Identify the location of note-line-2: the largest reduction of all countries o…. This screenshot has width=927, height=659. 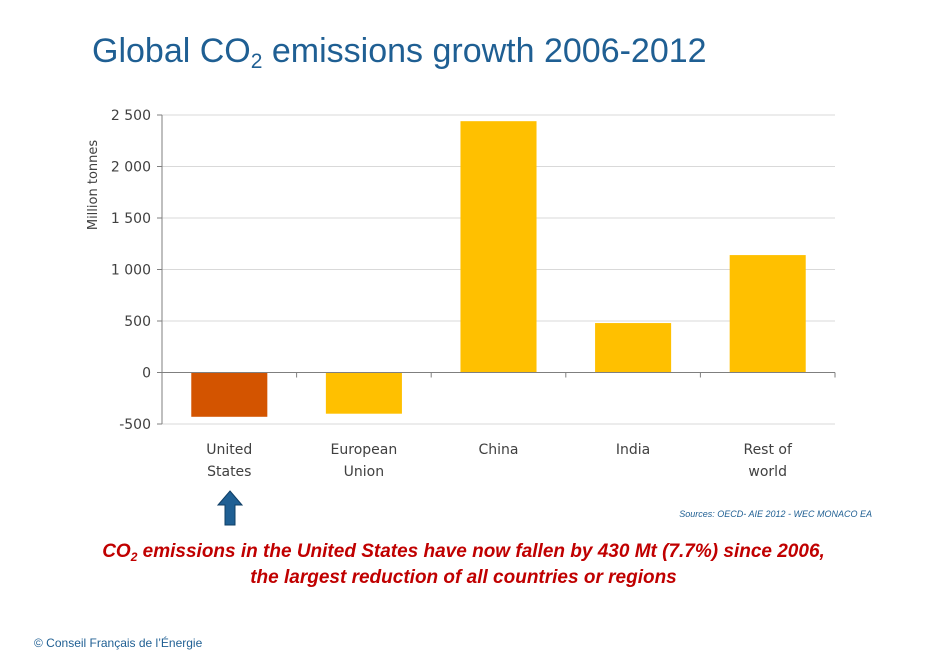
(463, 577).